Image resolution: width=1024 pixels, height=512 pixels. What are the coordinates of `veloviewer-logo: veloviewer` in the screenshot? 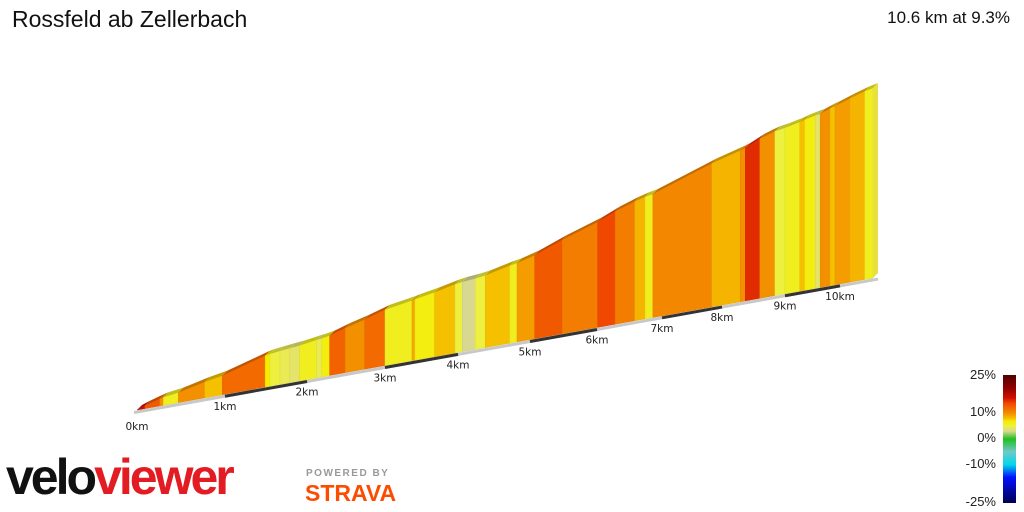 It's located at (120, 477).